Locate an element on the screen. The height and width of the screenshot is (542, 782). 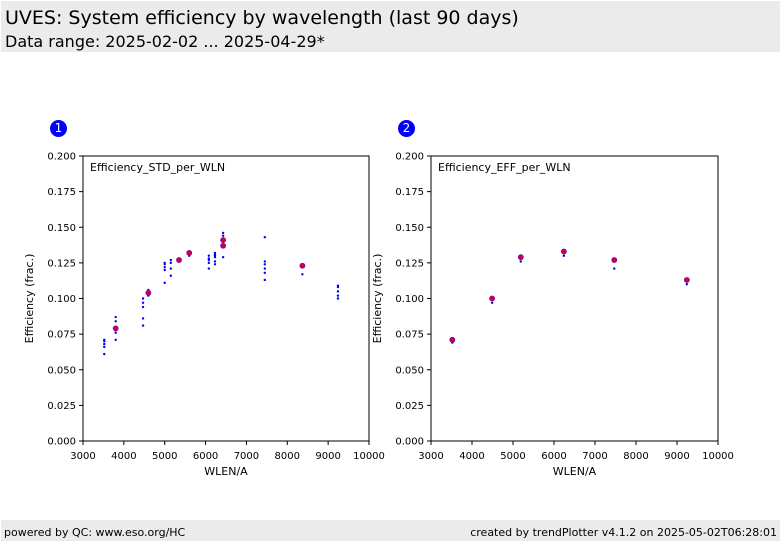
x-tick-label: 5000 is located at coordinates (512, 456).